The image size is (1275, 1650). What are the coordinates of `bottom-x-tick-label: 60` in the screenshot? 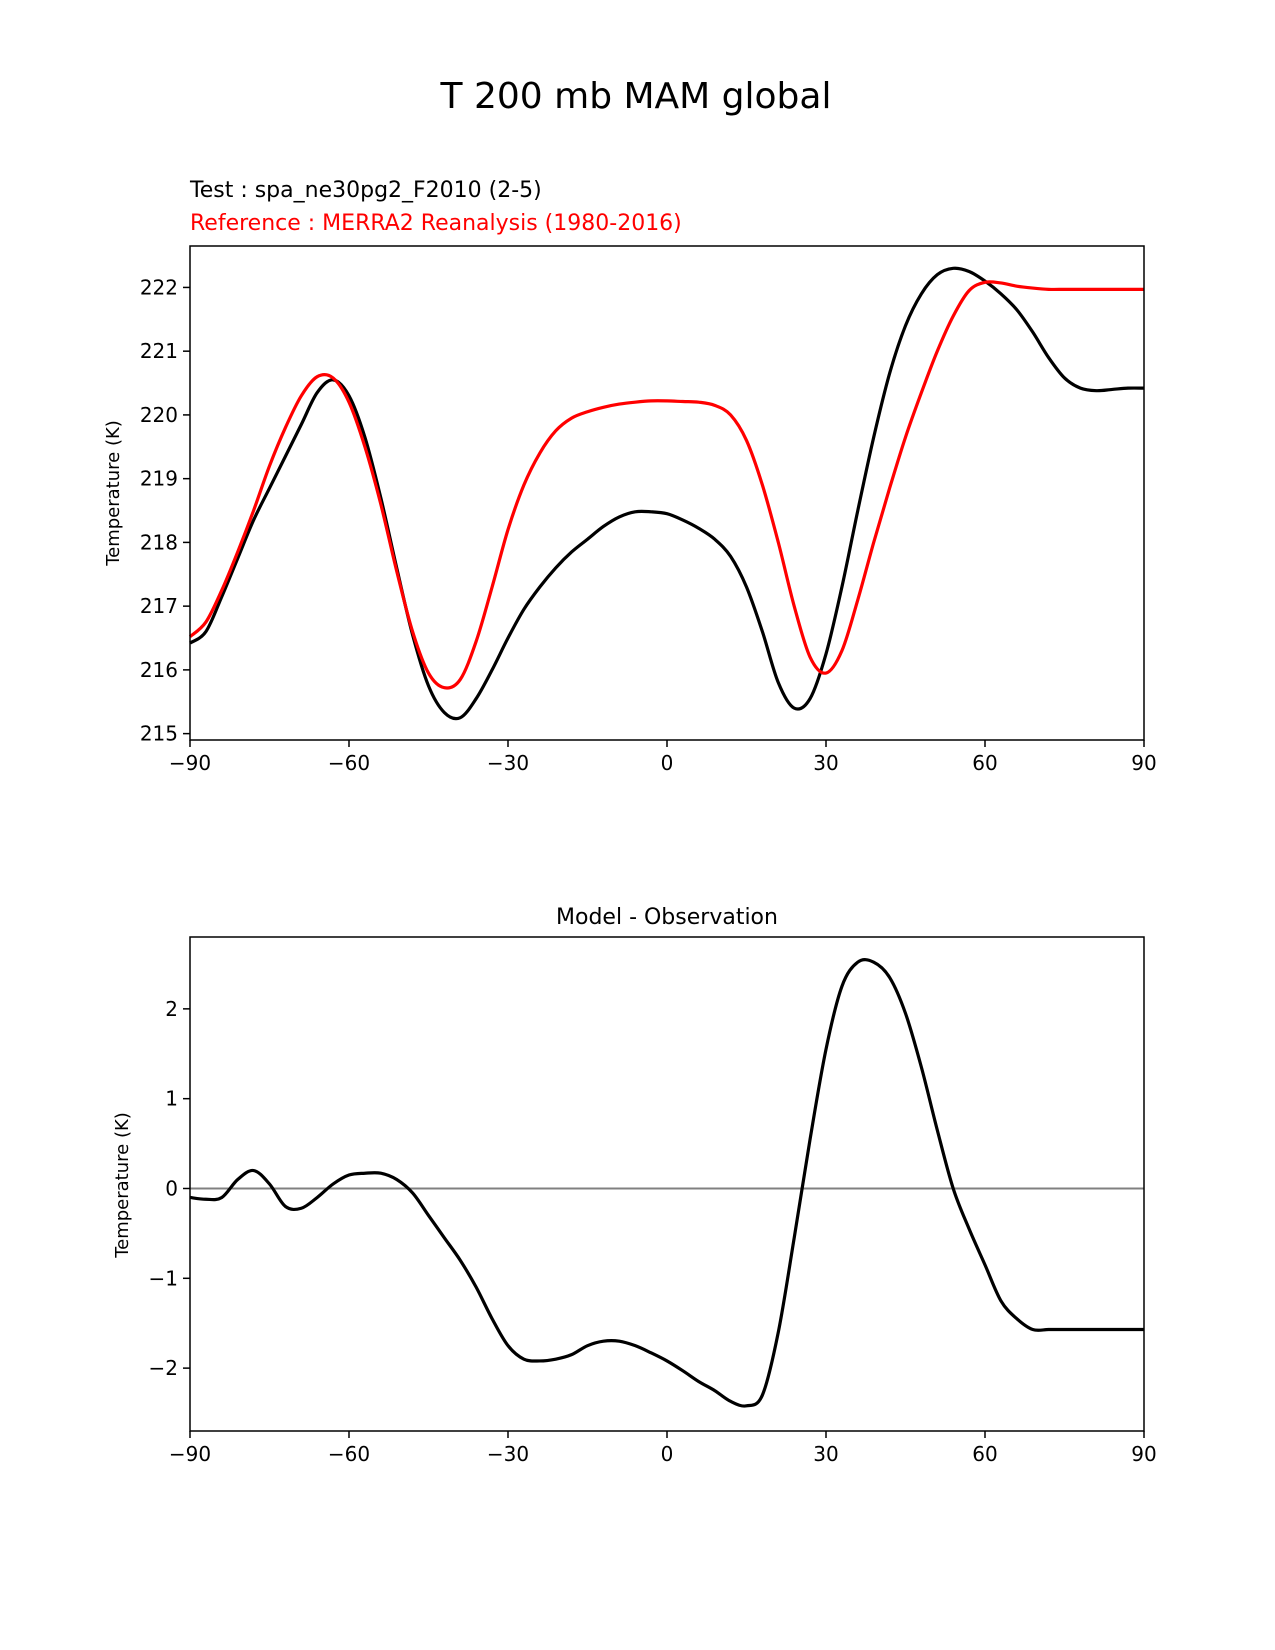 It's located at (984, 1454).